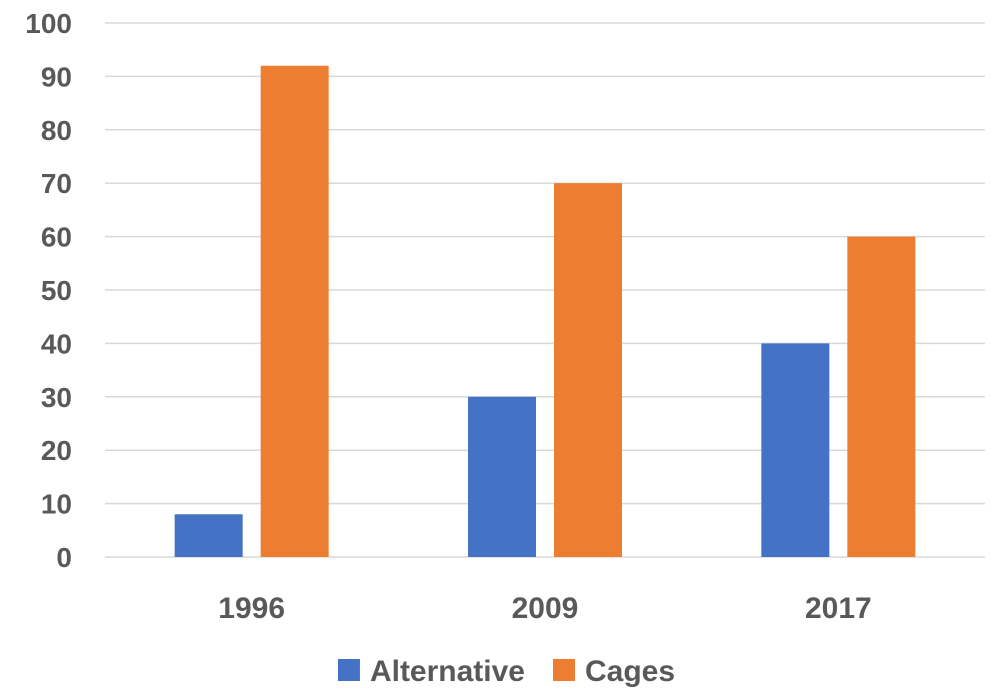 The image size is (997, 690). What do you see at coordinates (447, 671) in the screenshot?
I see `legend-label: Alternative` at bounding box center [447, 671].